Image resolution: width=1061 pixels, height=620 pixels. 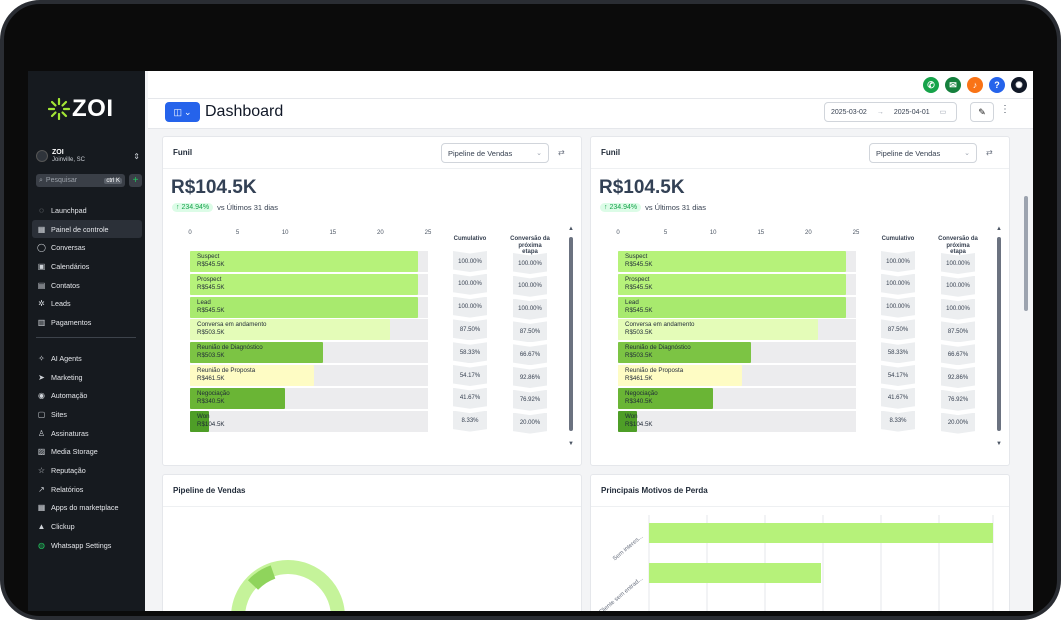 What do you see at coordinates (636, 256) in the screenshot?
I see `stage-name: Suspect` at bounding box center [636, 256].